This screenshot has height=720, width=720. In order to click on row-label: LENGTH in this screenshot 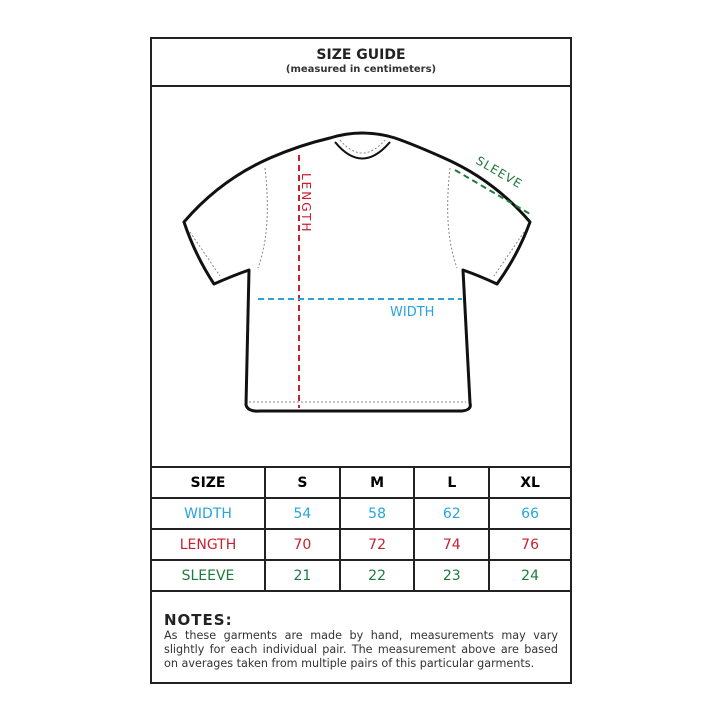, I will do `click(208, 544)`.